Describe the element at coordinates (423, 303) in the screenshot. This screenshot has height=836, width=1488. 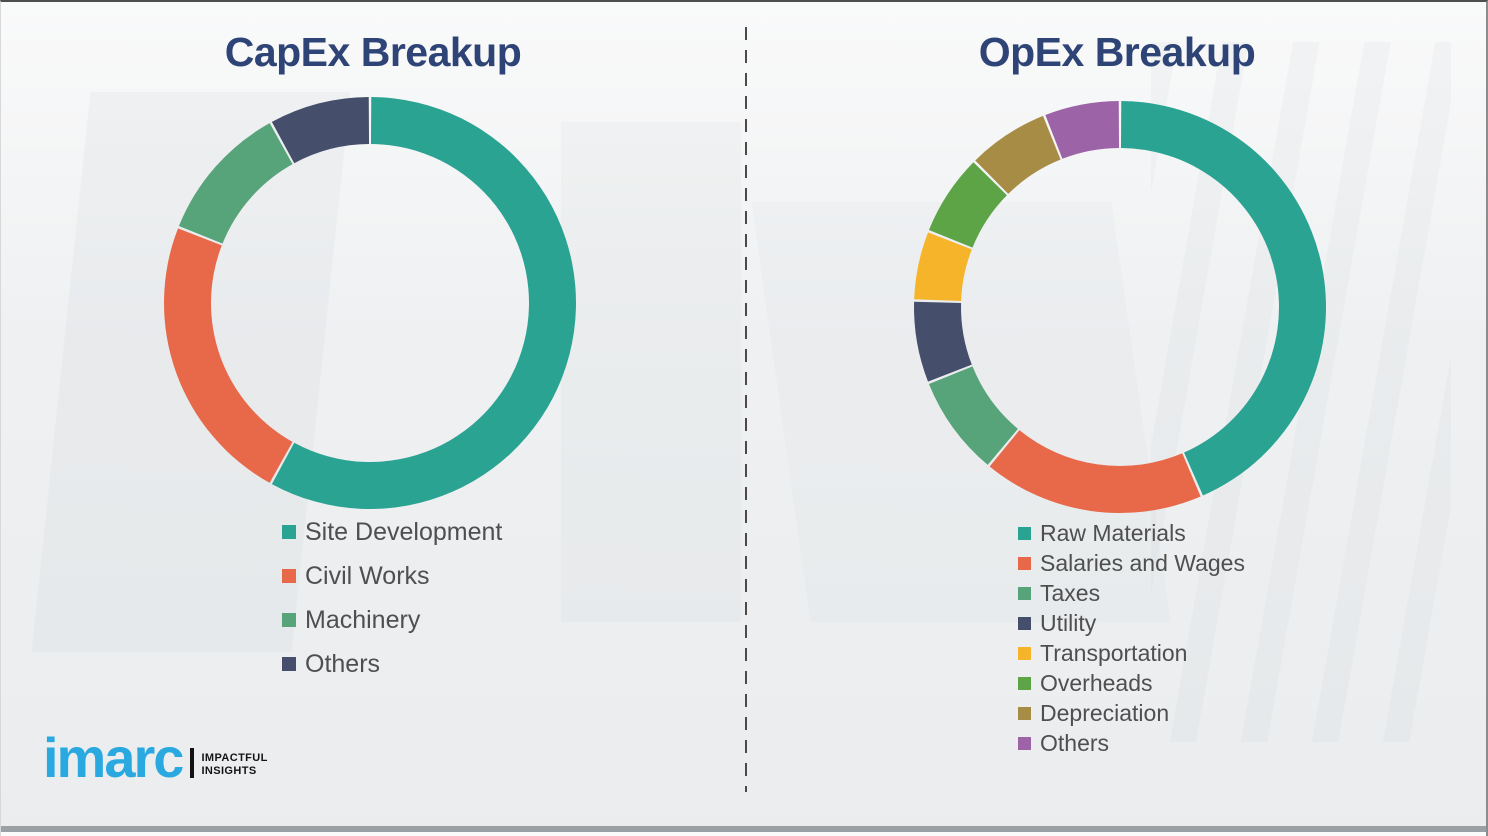
I see `donut-segment-site-development` at that location.